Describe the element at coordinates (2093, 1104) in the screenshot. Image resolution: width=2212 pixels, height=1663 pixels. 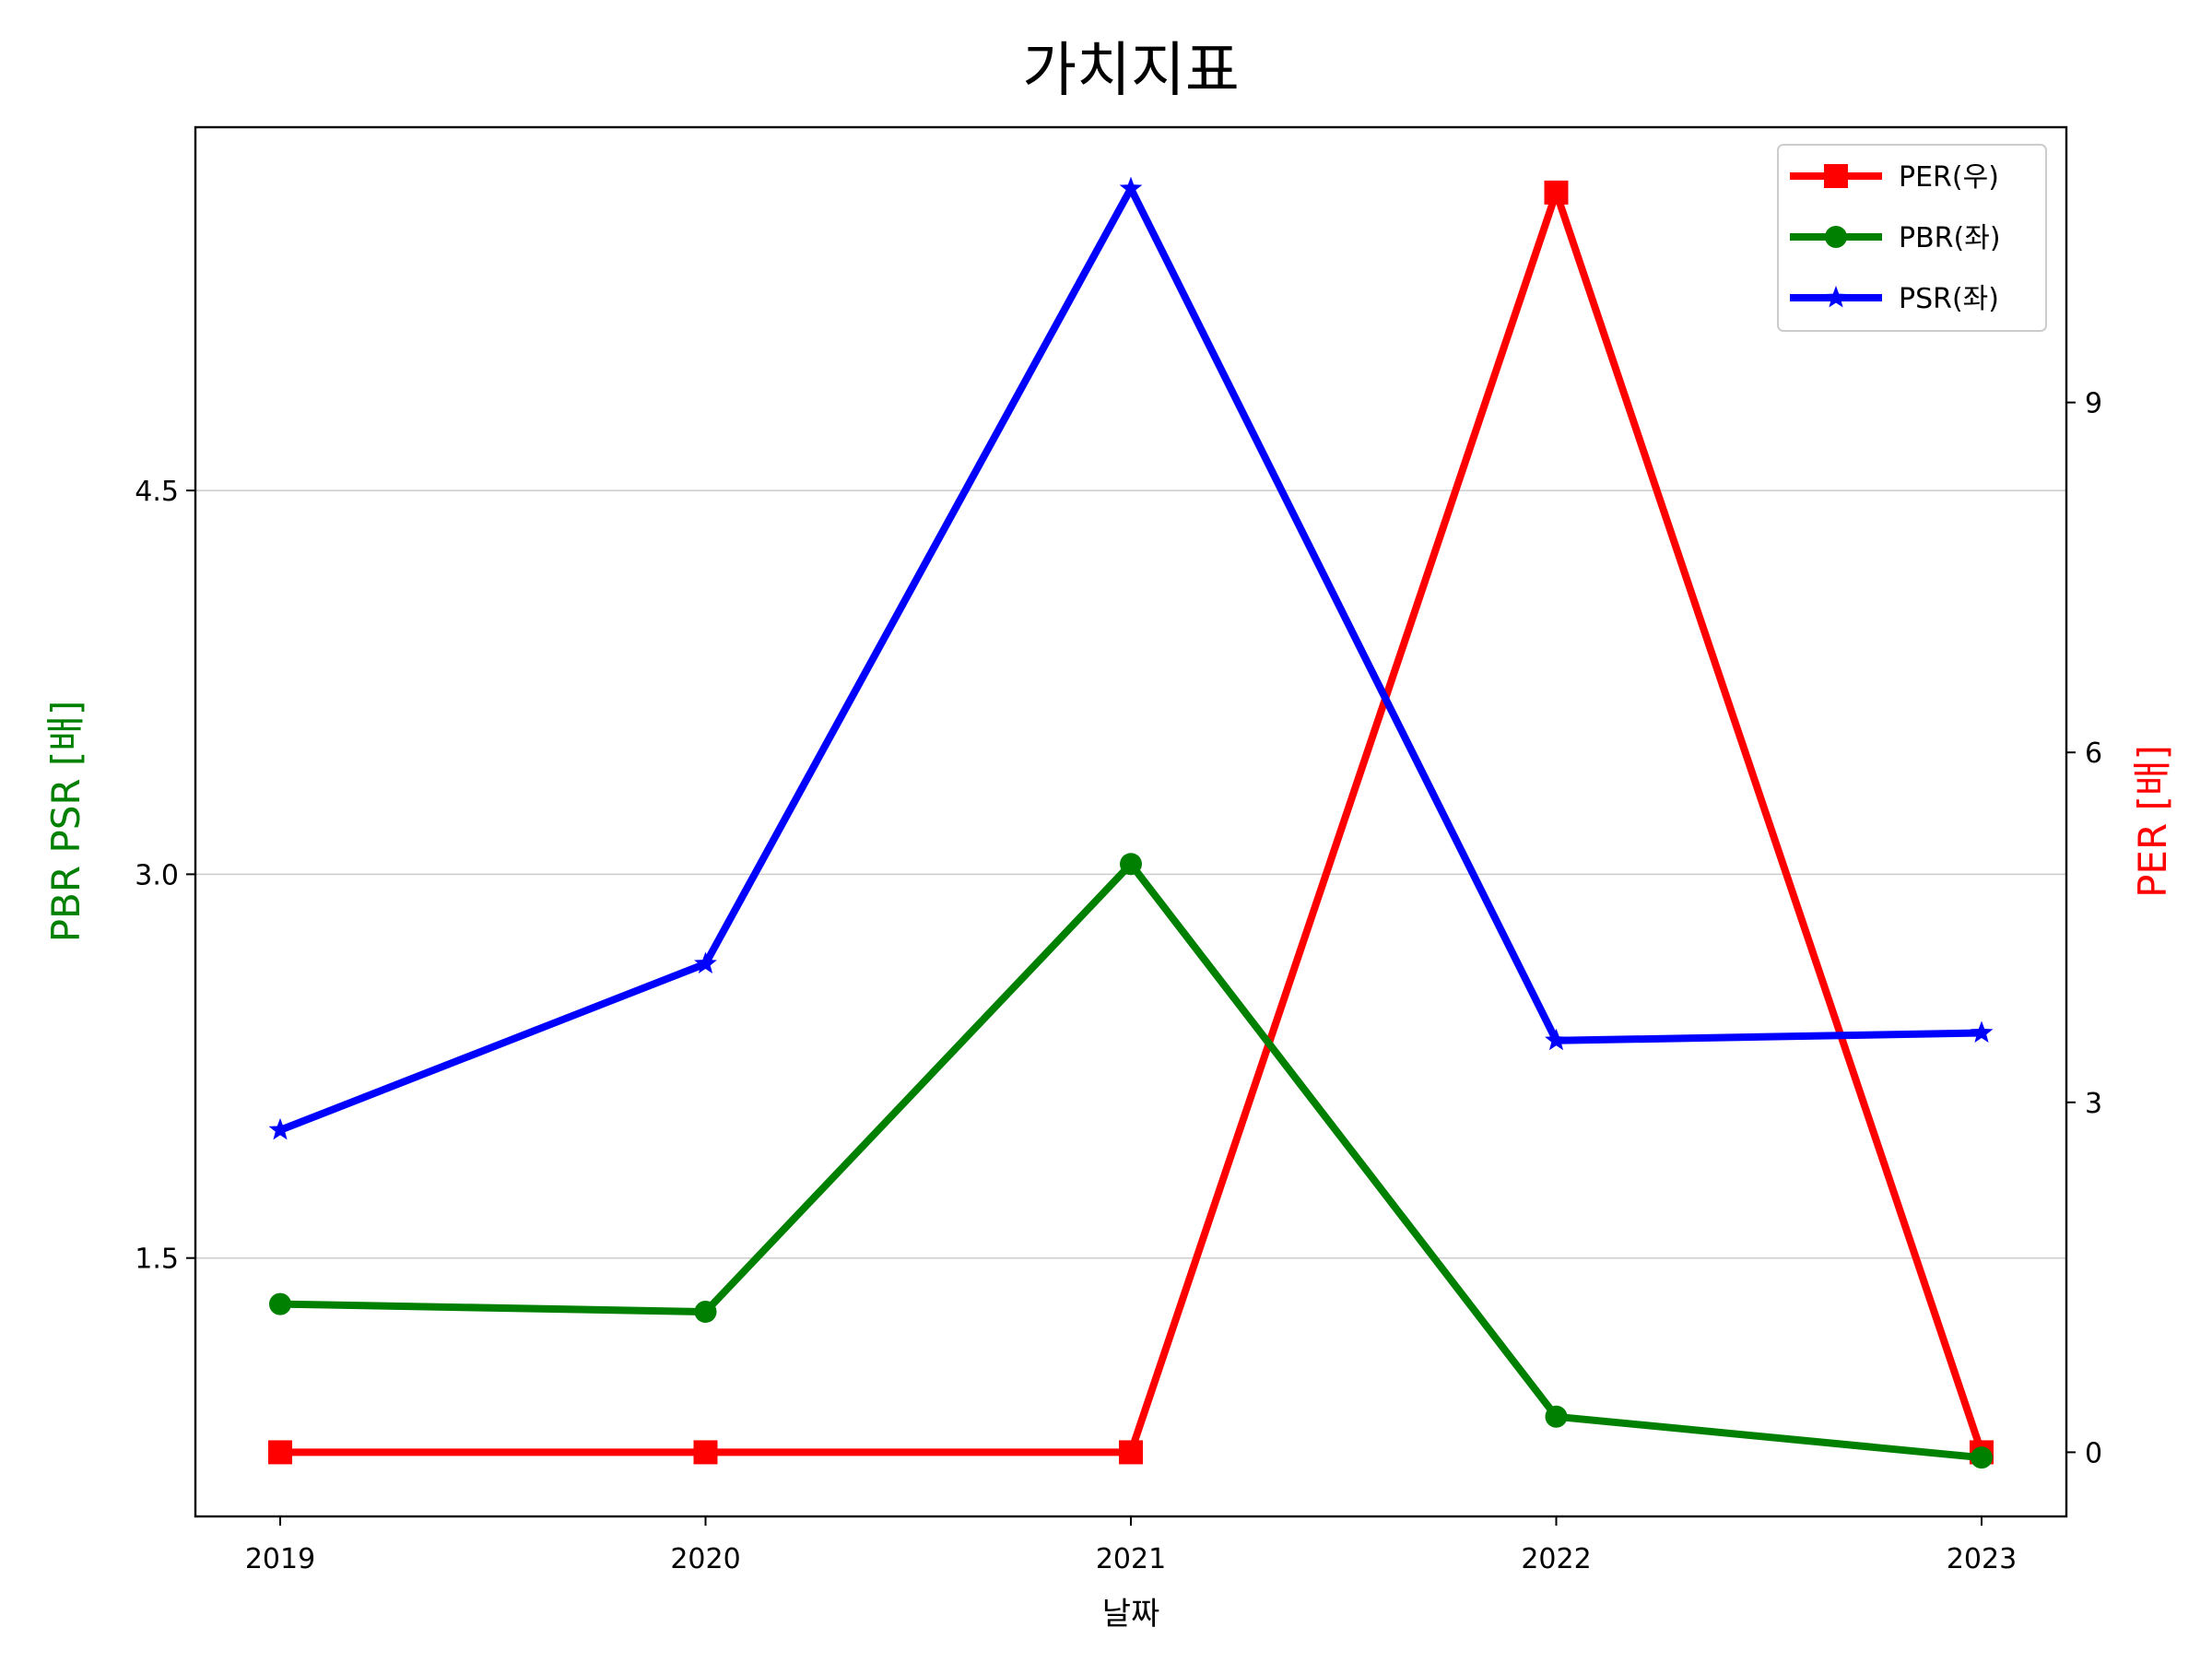
I see `y-right-tick-label: 3` at that location.